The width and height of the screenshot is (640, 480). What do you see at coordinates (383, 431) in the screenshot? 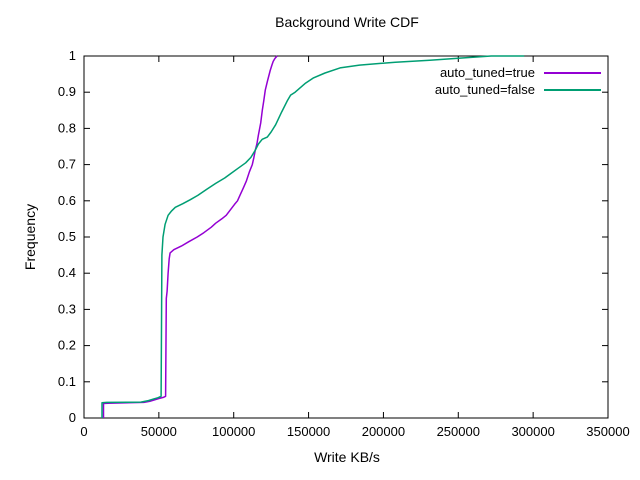
I see `x-tick-label: 200000` at bounding box center [383, 431].